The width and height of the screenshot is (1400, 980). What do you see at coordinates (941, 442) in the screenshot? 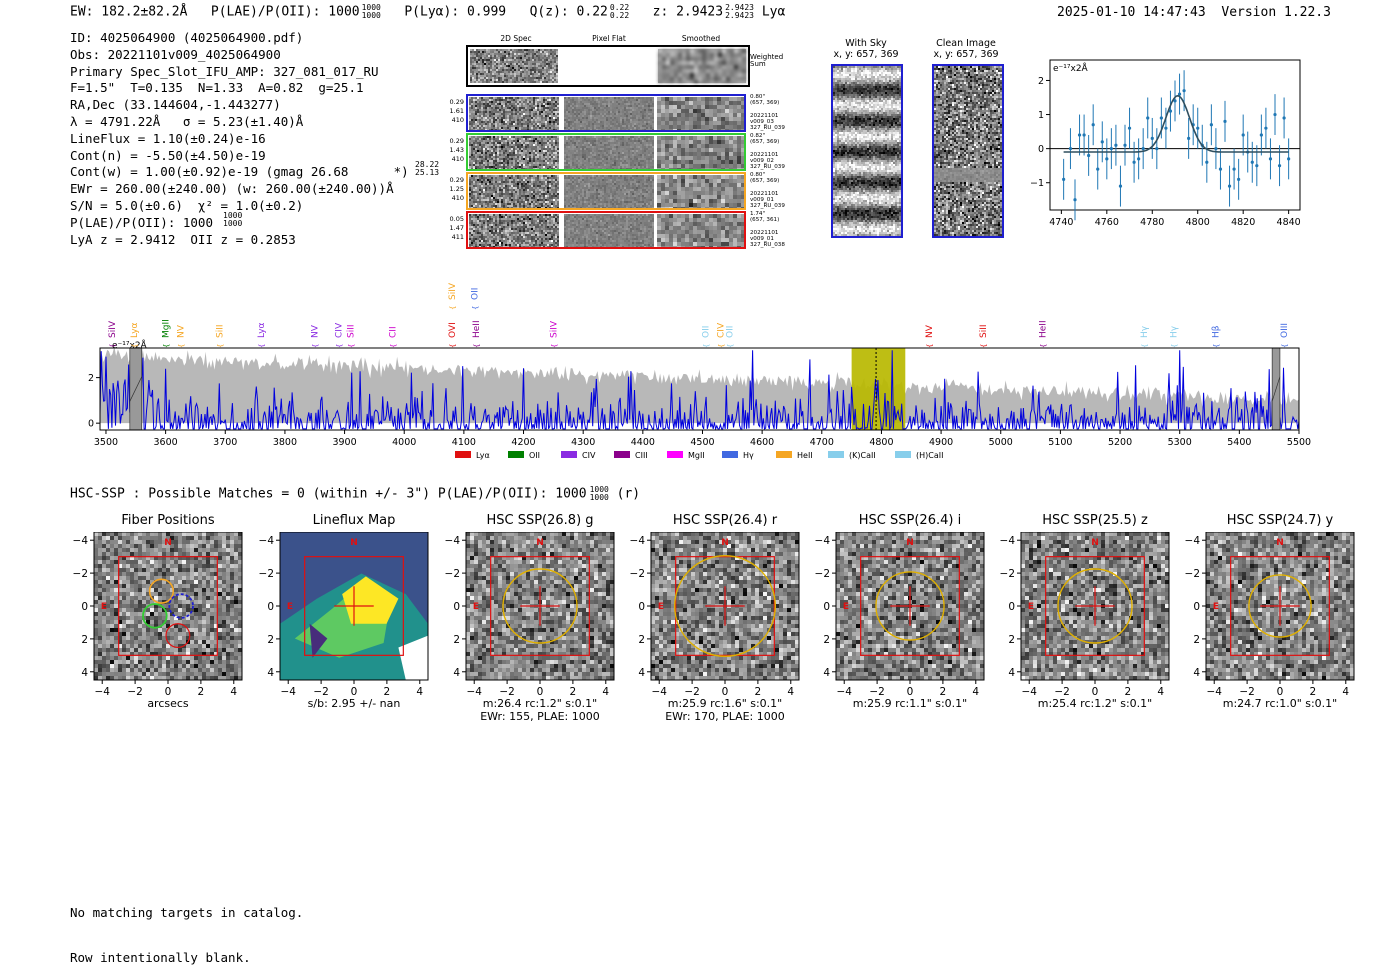
I see `x-tick-label: 4900` at bounding box center [941, 442].